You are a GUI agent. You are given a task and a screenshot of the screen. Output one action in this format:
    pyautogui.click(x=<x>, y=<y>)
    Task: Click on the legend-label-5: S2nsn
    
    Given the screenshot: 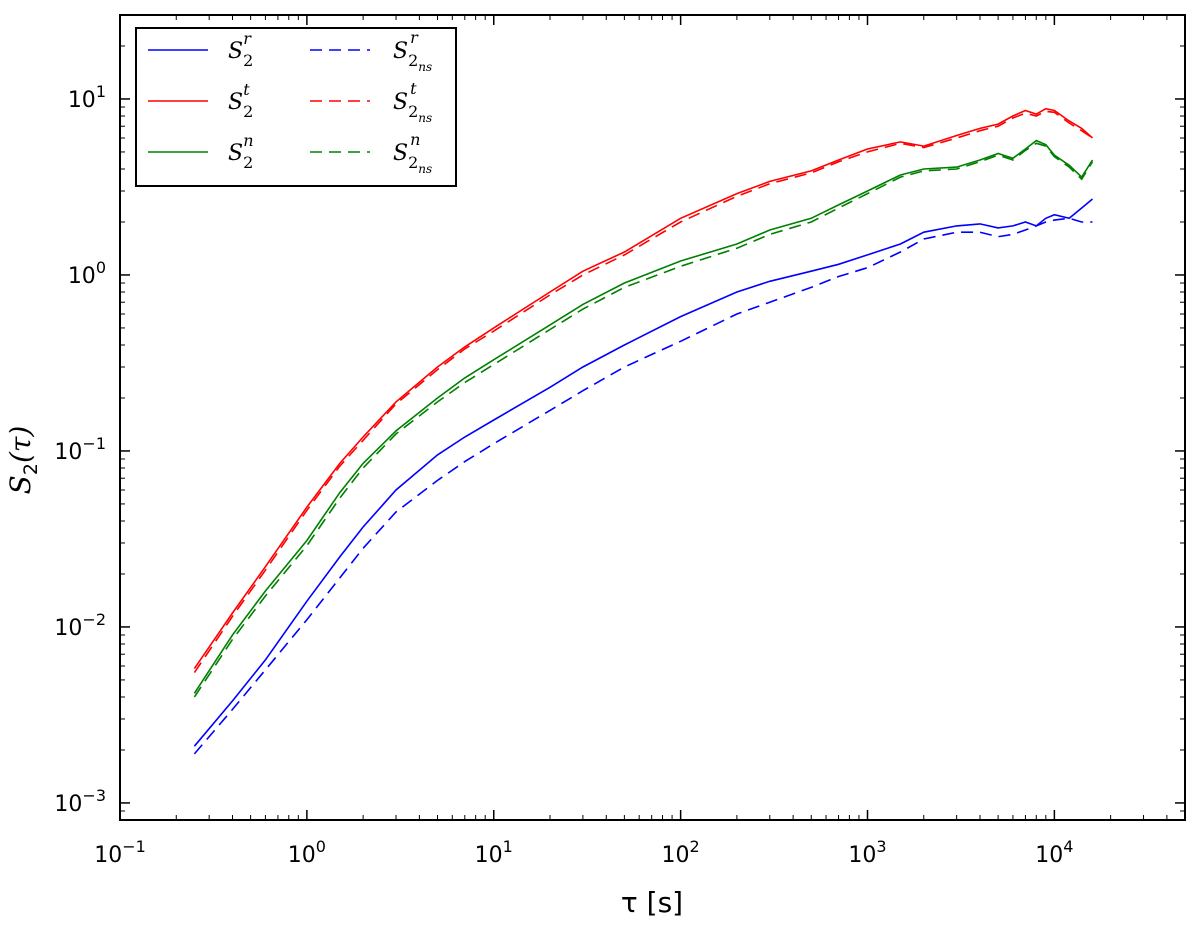 What is the action you would take?
    pyautogui.click(x=412, y=153)
    